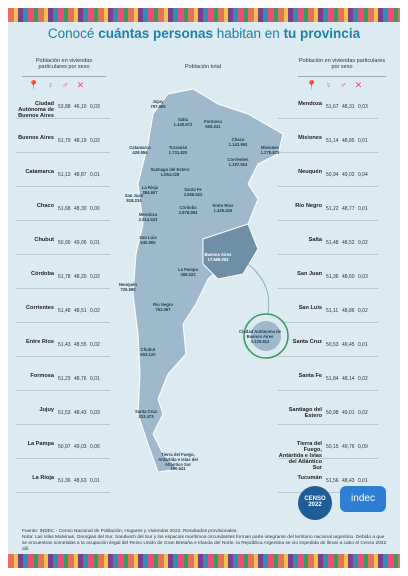 Image resolution: width=408 pixels, height=576 pixels. Describe the element at coordinates (80, 345) in the screenshot. I see `province-values: 51,43 48,55 0,02` at that location.